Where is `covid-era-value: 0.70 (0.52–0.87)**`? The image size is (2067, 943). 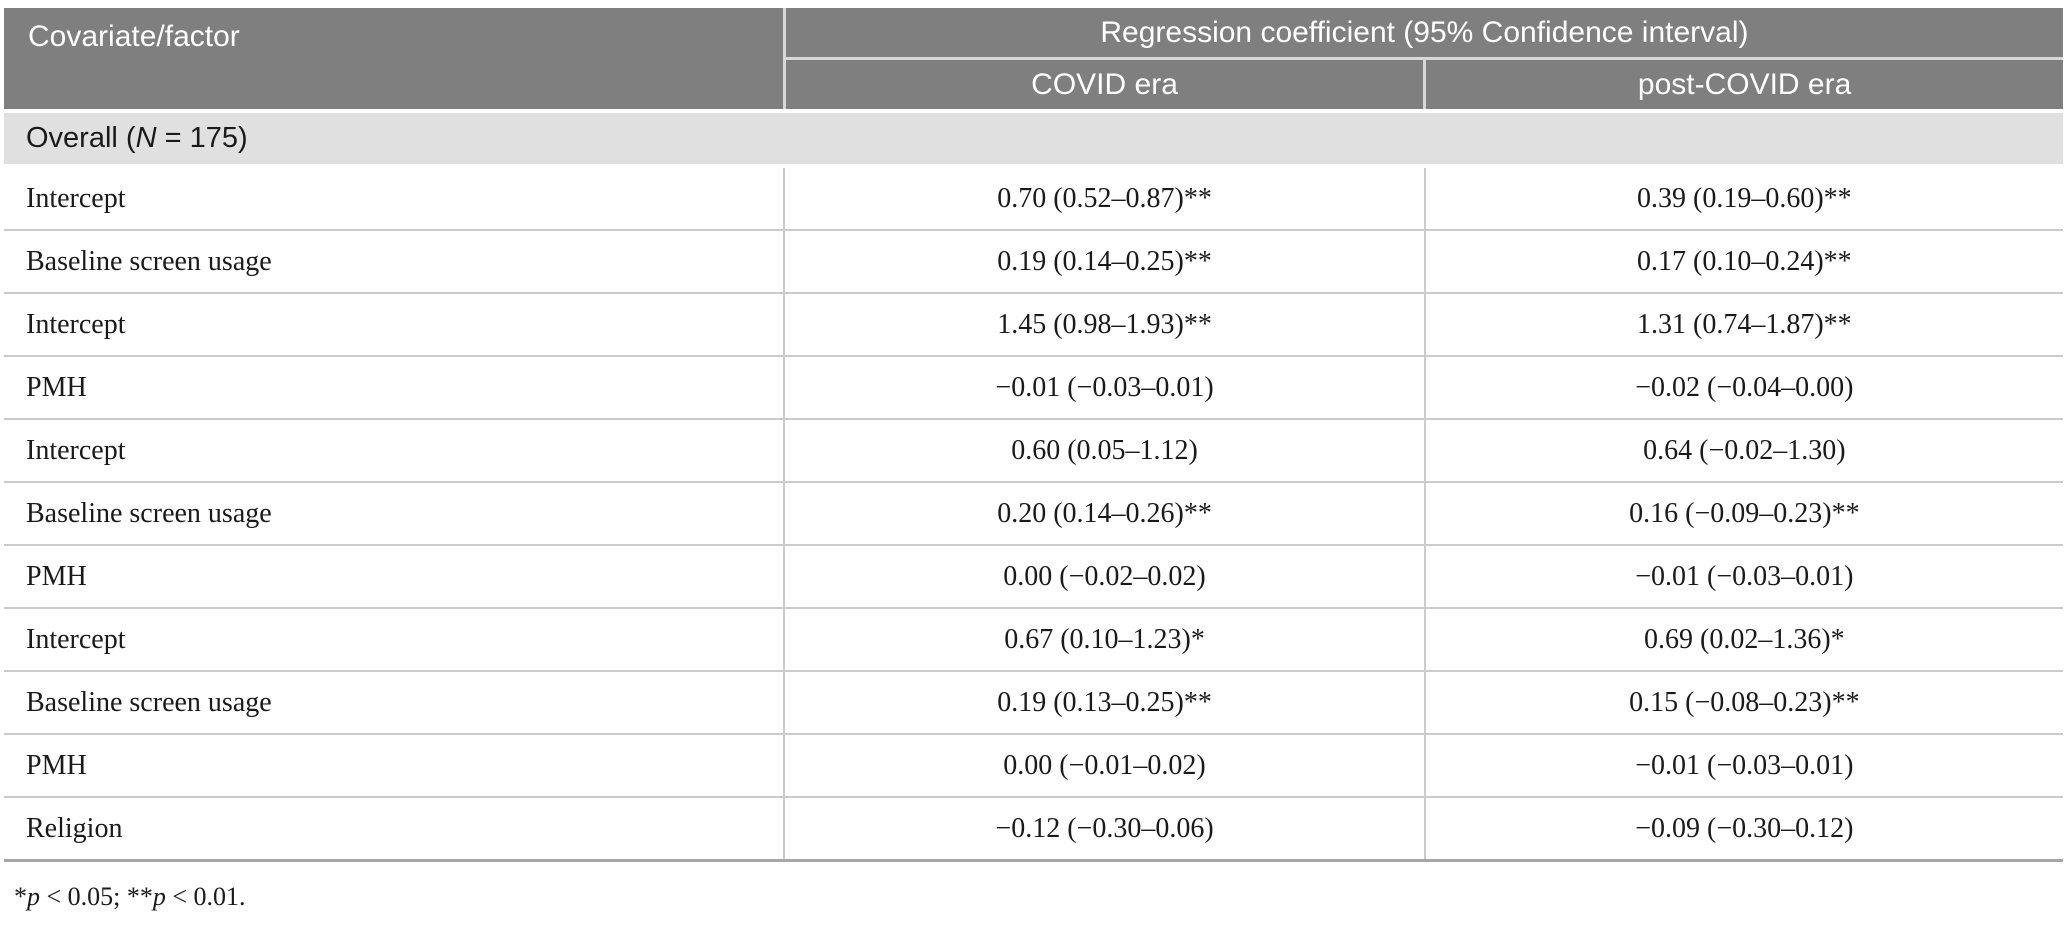 covid-era-value: 0.70 (0.52–0.87)** is located at coordinates (1105, 198).